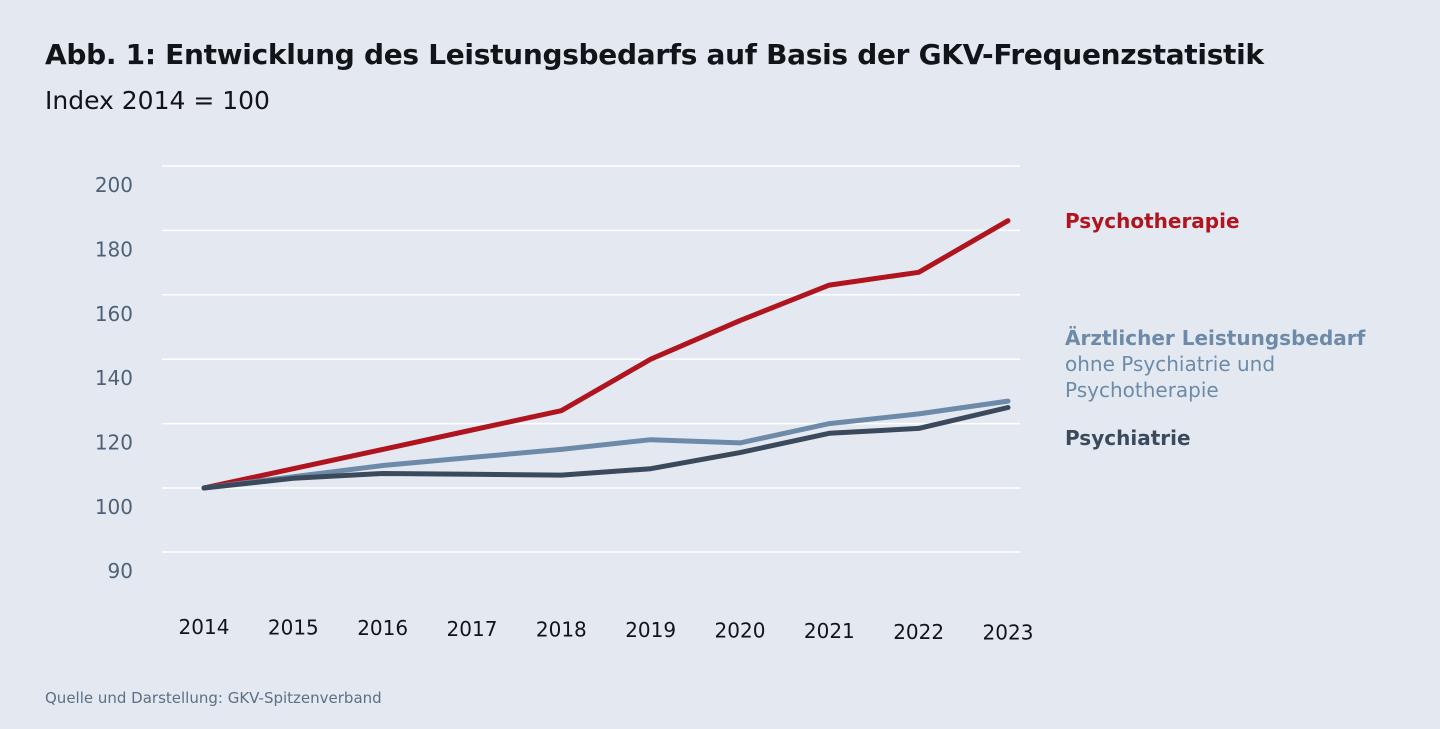 The image size is (1440, 729). I want to click on x-axis-ticks: 2014 2015 2016 2017 2018 2019 2020 2021 2022 2023, so click(606, 629).